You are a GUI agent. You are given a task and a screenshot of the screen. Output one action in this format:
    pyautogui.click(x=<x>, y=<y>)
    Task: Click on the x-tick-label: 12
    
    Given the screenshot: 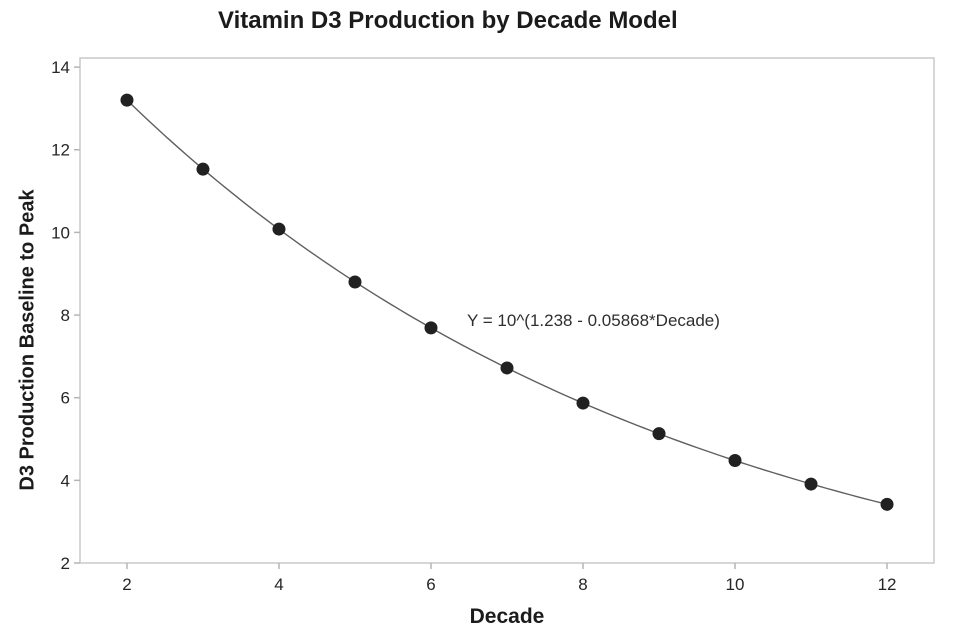 What is the action you would take?
    pyautogui.click(x=887, y=584)
    